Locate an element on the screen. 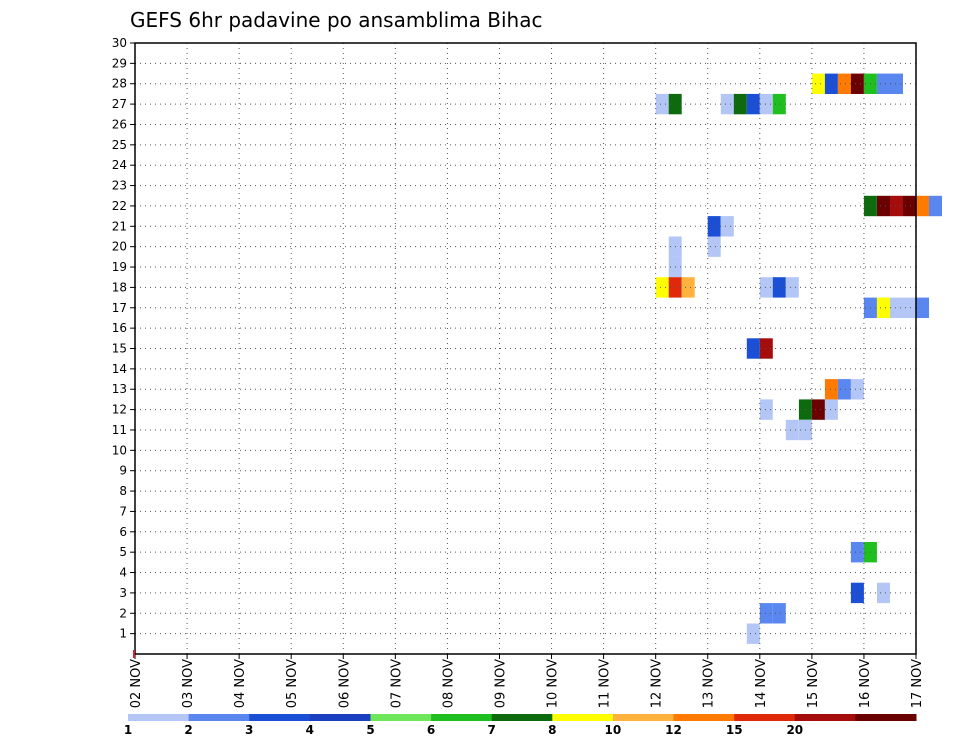 The height and width of the screenshot is (747, 960). x-tick-label: 05 NOV is located at coordinates (292, 683).